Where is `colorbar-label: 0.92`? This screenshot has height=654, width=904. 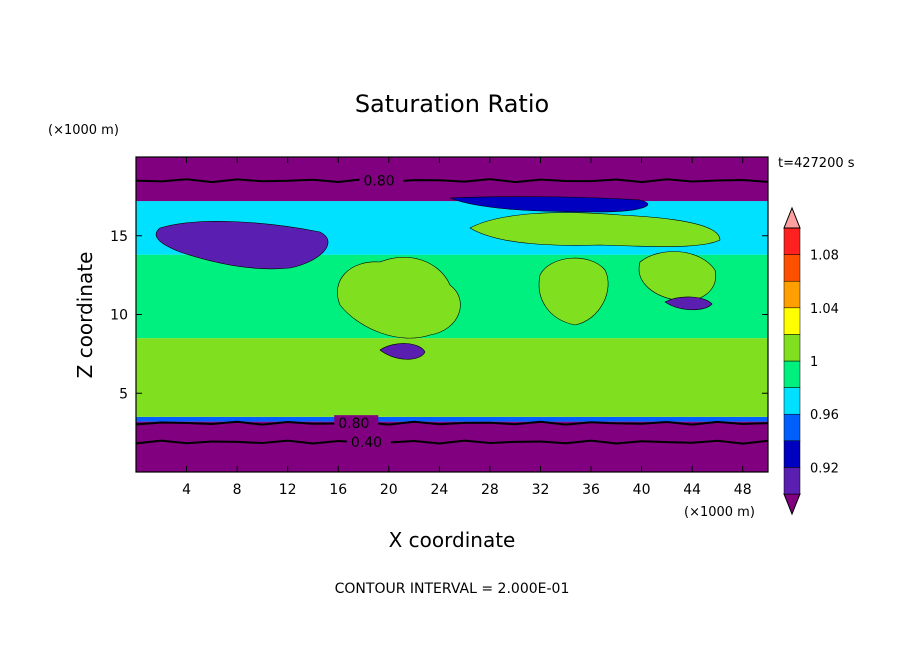
colorbar-label: 0.92 is located at coordinates (824, 468).